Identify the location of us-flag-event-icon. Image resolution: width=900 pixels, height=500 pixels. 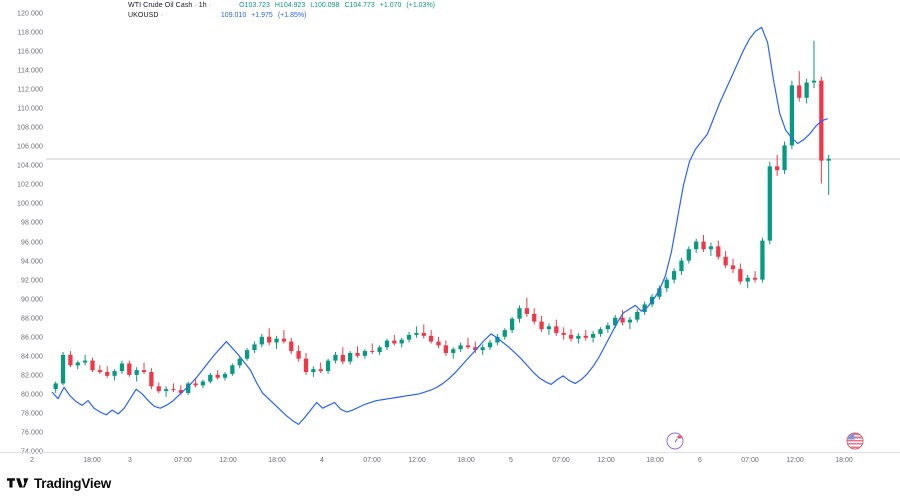
(855, 441).